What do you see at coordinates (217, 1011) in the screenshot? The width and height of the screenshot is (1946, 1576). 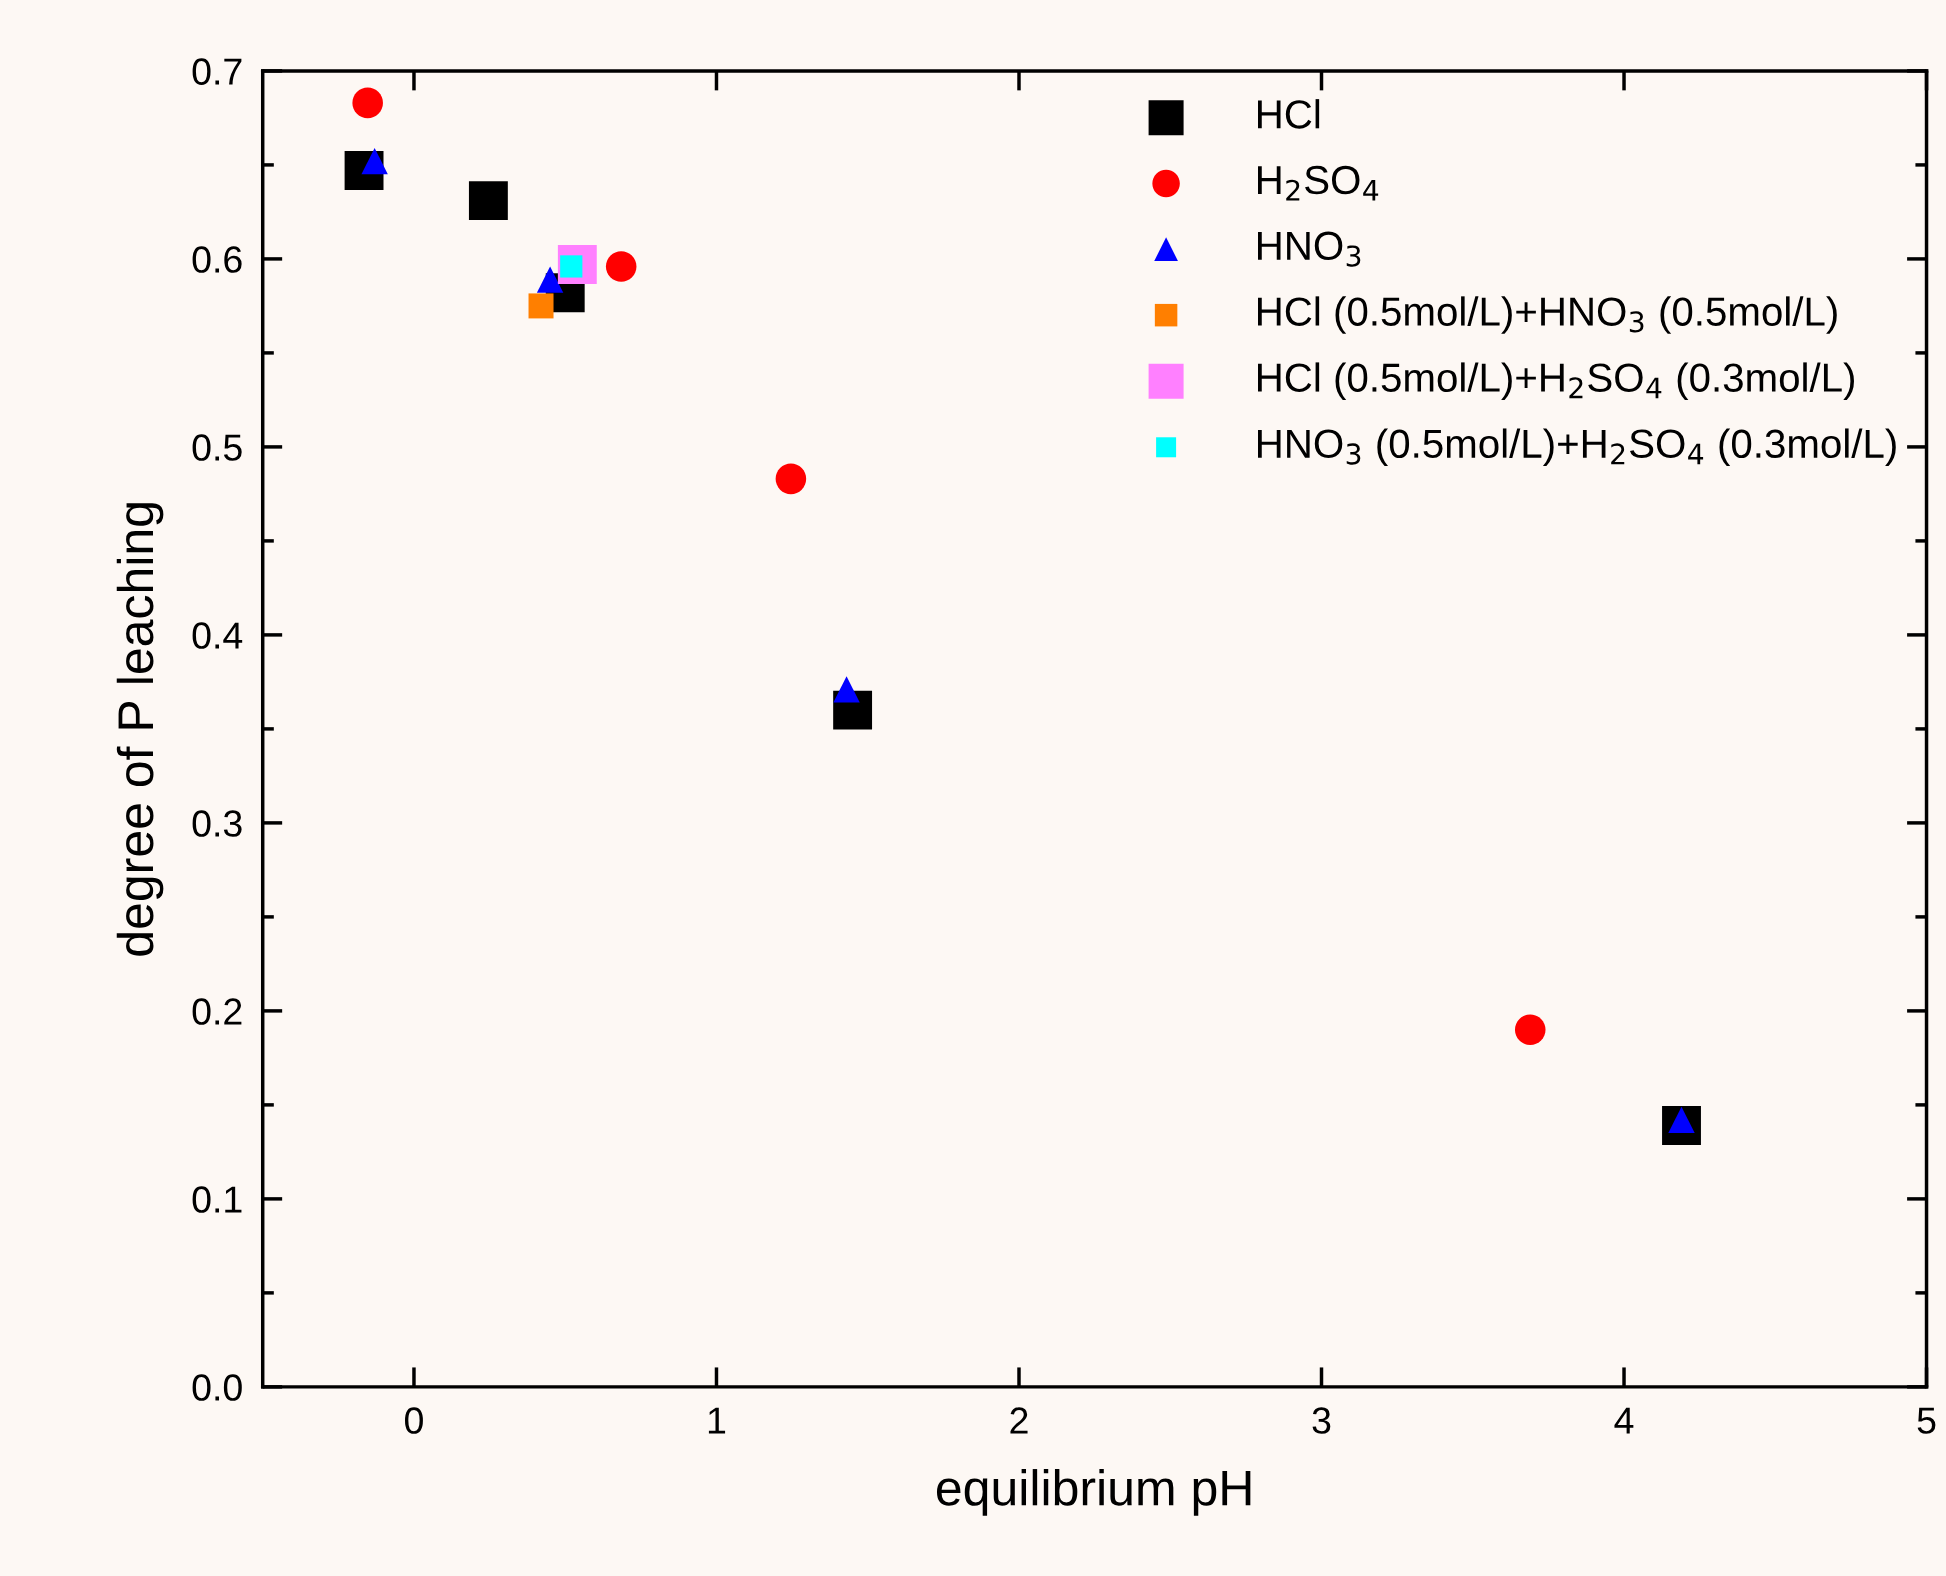 I see `y-tick-label: 0.2` at bounding box center [217, 1011].